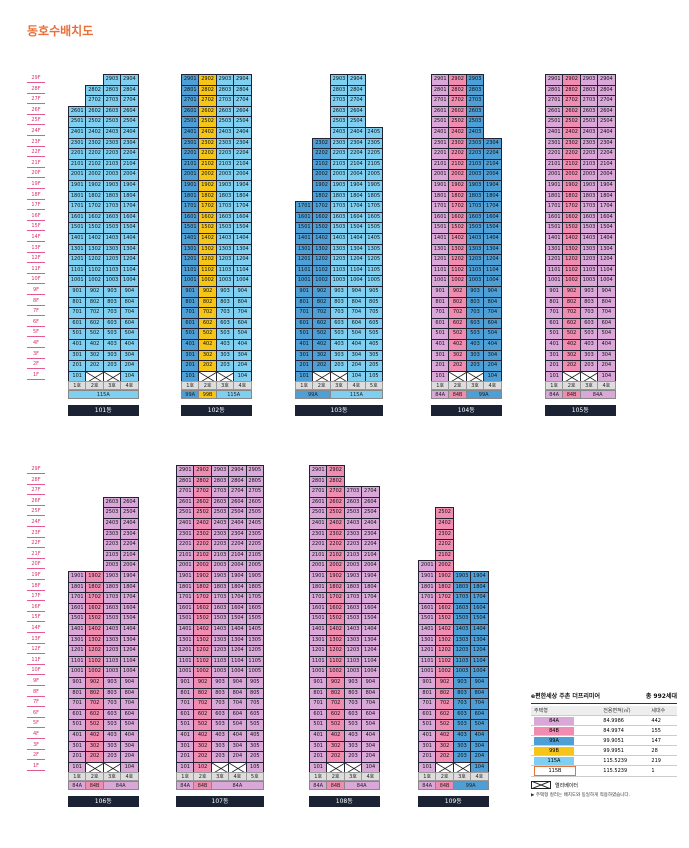 Image resolution: width=689 pixels, height=848 pixels. Describe the element at coordinates (554, 228) in the screenshot. I see `unit-cell: 1501` at that location.